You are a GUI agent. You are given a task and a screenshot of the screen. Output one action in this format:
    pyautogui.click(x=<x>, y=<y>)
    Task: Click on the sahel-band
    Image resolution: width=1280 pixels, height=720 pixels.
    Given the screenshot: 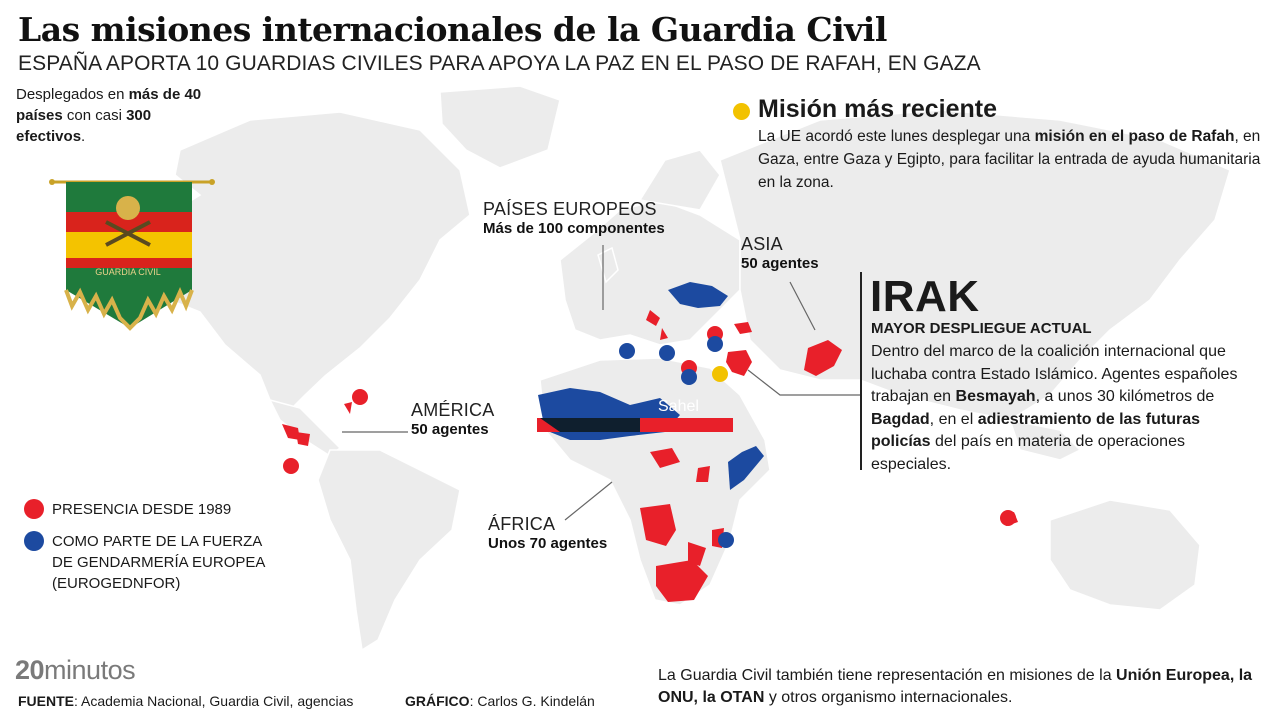 What is the action you would take?
    pyautogui.click(x=635, y=414)
    